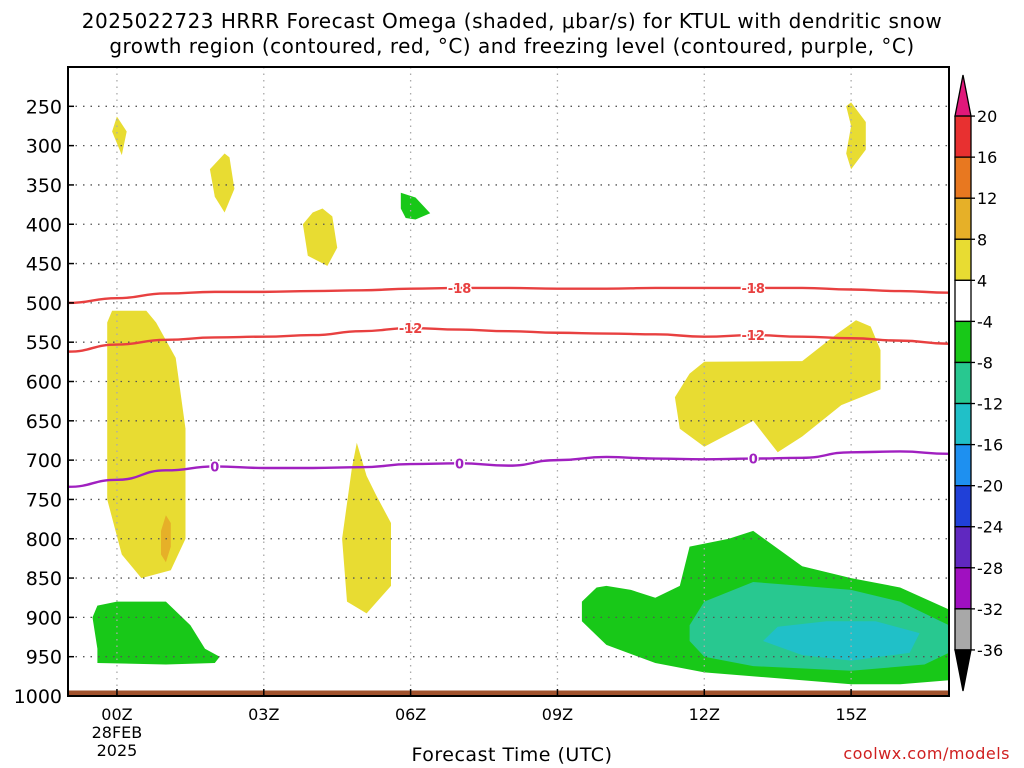 The width and height of the screenshot is (1024, 768). I want to click on colorbar-label: -16, so click(990, 445).